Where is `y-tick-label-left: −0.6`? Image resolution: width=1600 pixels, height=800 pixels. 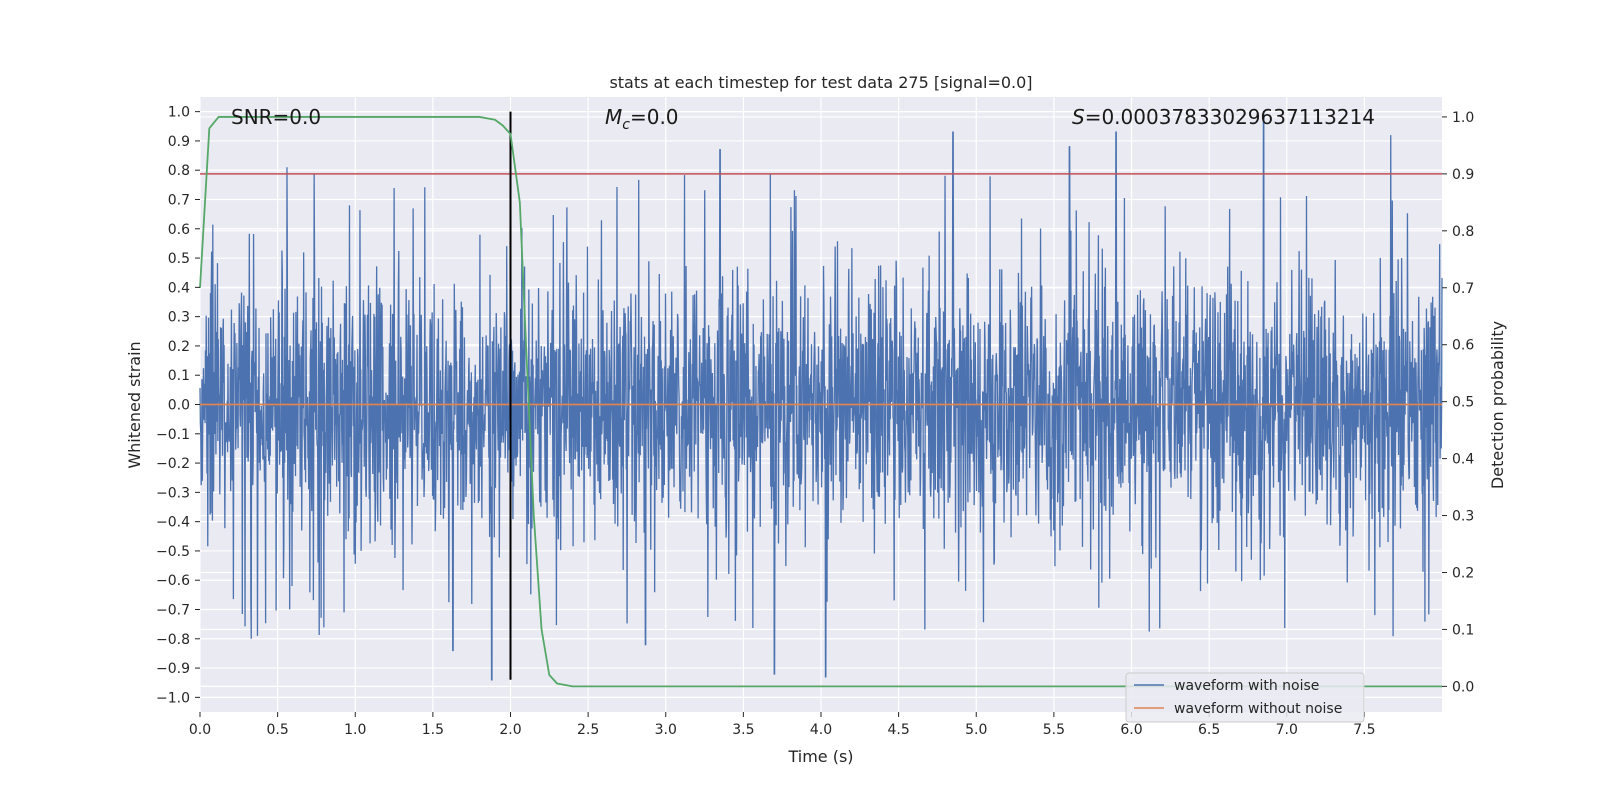
y-tick-label-left: −0.6 is located at coordinates (173, 581).